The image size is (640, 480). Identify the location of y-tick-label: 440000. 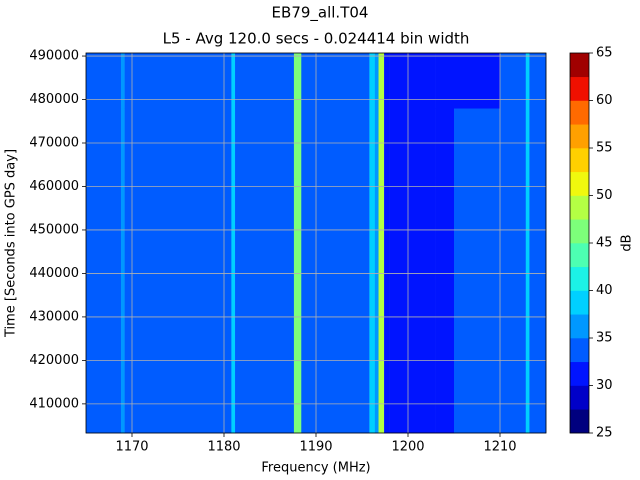
(54, 273).